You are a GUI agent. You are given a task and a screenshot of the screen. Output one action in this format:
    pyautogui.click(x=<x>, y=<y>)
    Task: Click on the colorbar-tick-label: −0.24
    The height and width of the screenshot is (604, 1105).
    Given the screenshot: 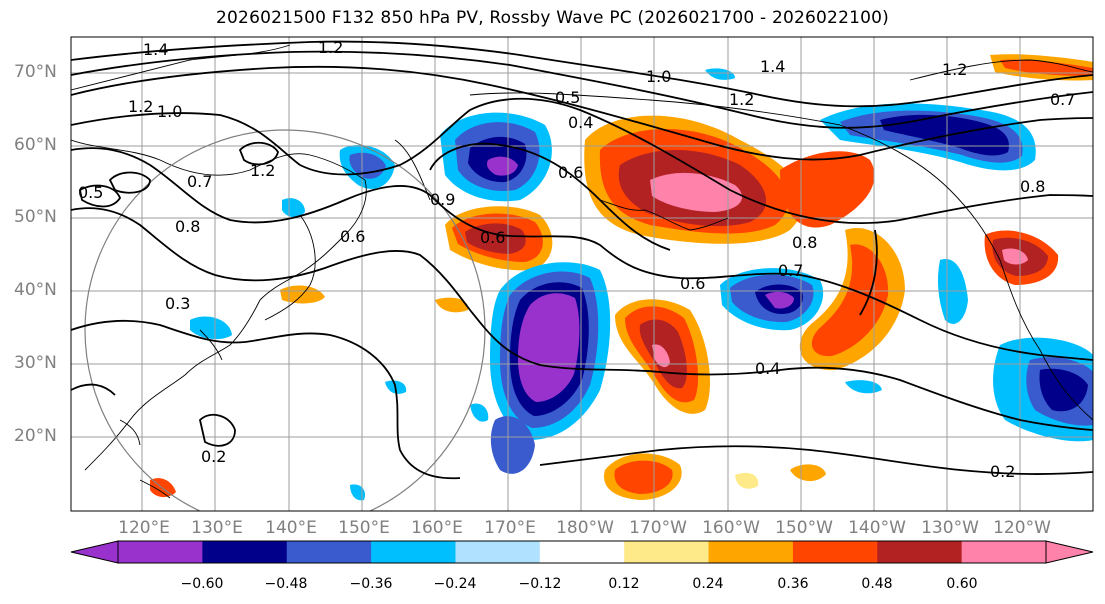 What is the action you would take?
    pyautogui.click(x=455, y=584)
    